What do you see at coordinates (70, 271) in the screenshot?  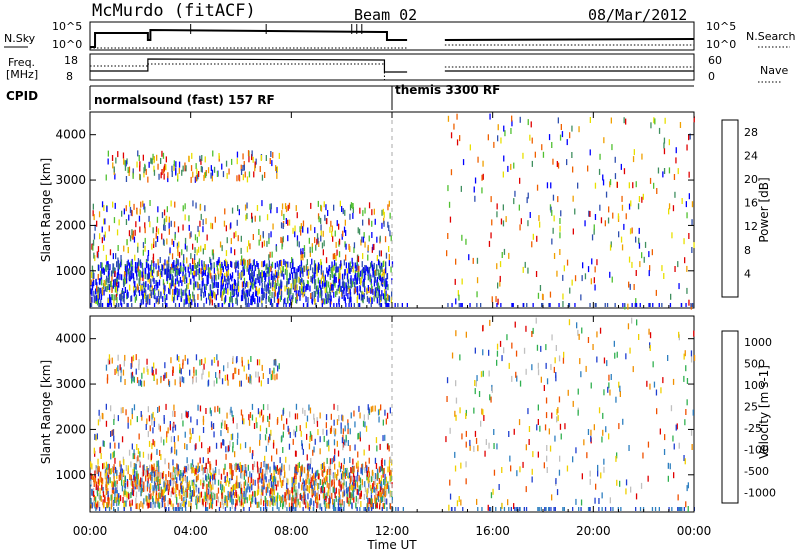 I see `y-tick-label: 1000` at bounding box center [70, 271].